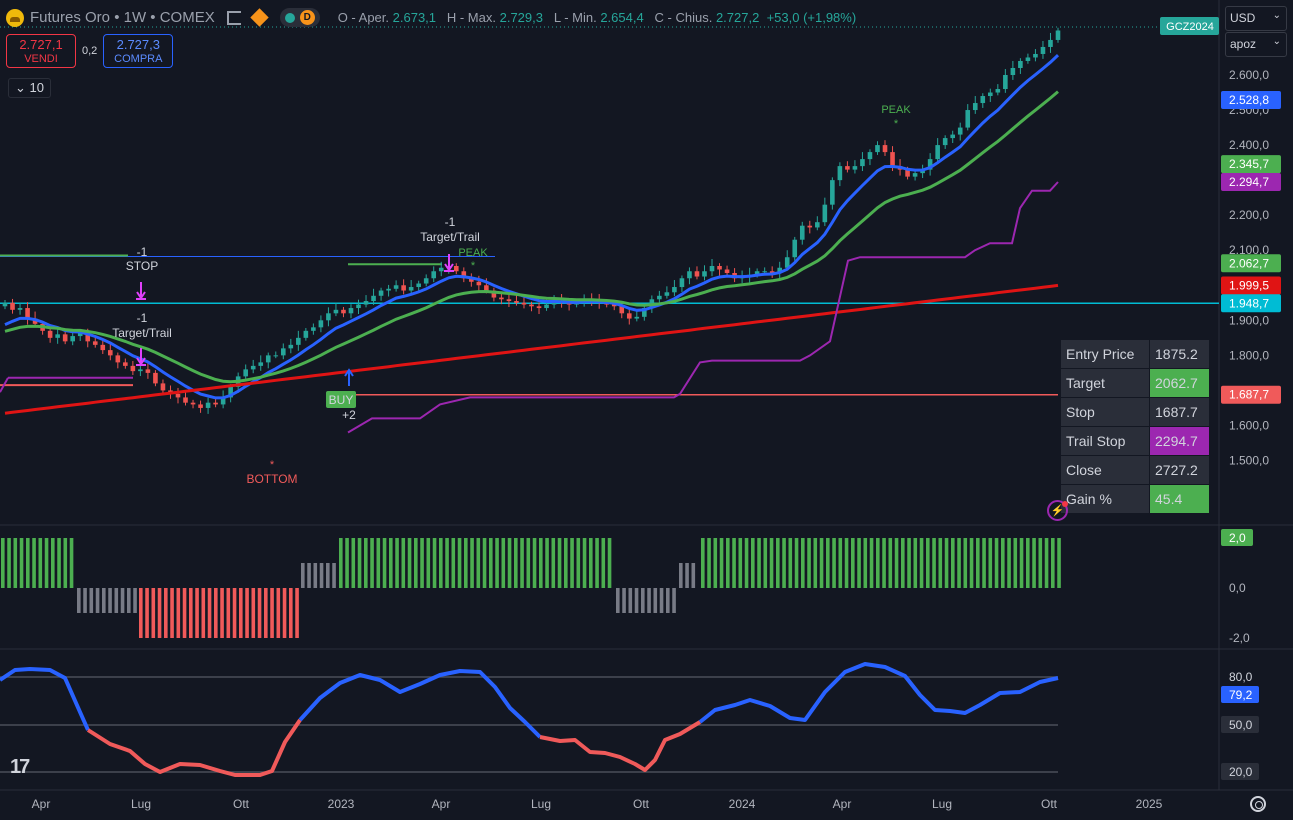 The image size is (1293, 820). What do you see at coordinates (1251, 285) in the screenshot?
I see `price-label-bg` at bounding box center [1251, 285].